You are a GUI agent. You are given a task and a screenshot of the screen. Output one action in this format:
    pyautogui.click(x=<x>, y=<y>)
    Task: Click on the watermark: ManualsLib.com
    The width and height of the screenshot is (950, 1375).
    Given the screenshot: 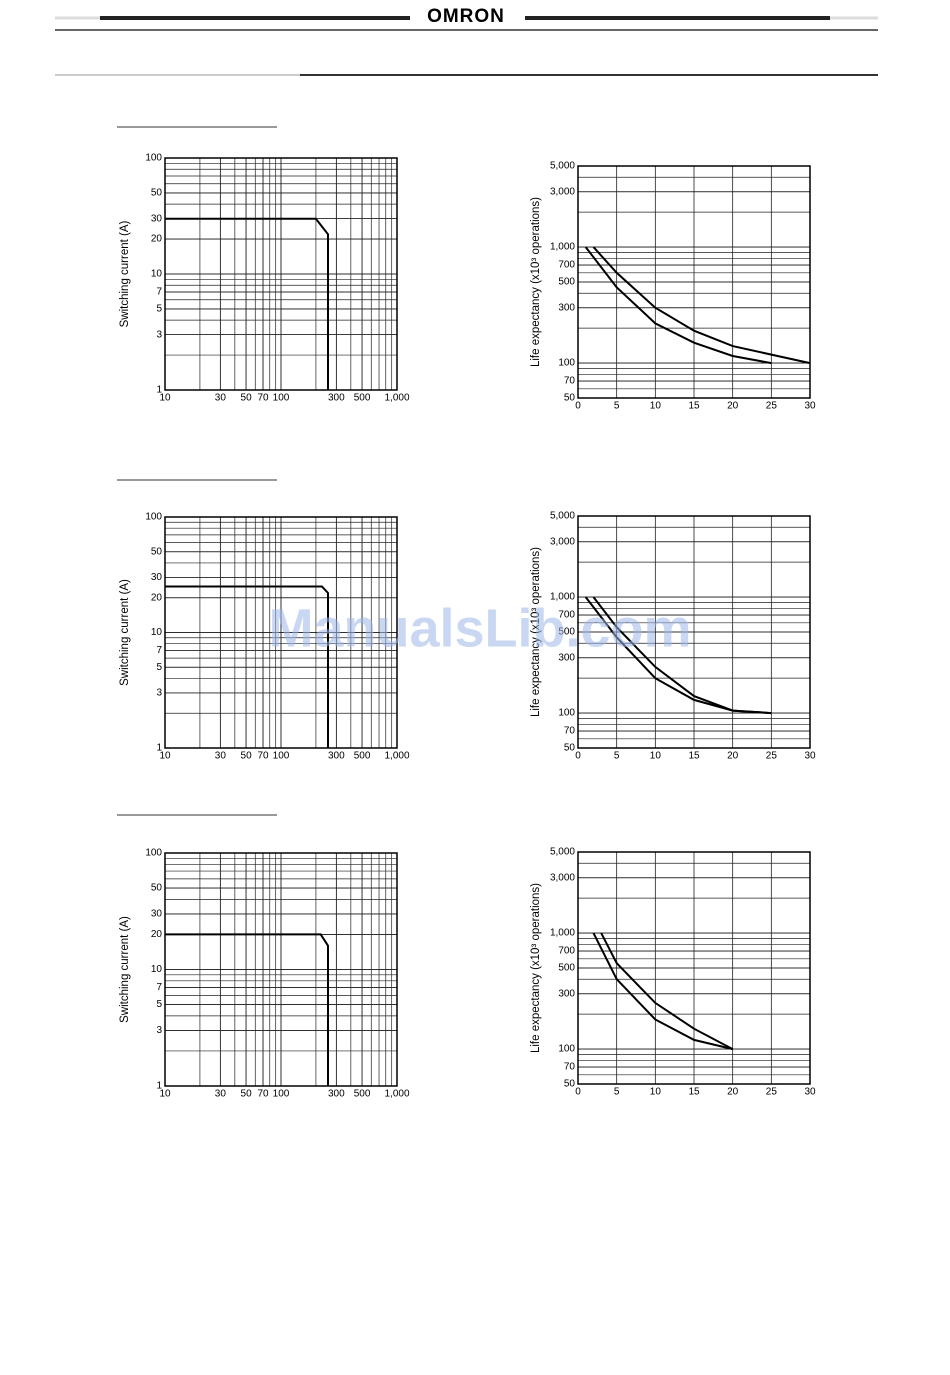 What is the action you would take?
    pyautogui.click(x=479, y=628)
    